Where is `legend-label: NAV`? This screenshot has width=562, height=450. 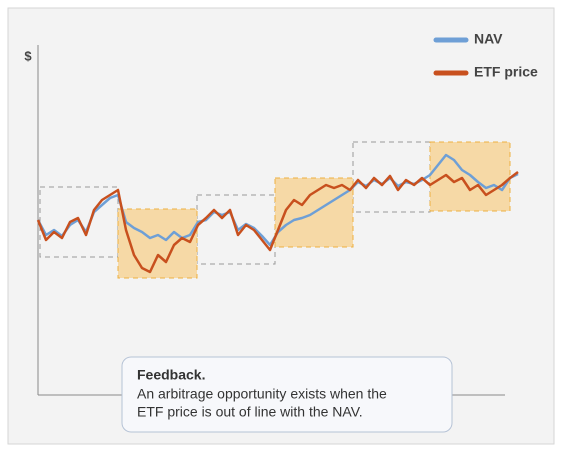 legend-label: NAV is located at coordinates (488, 39).